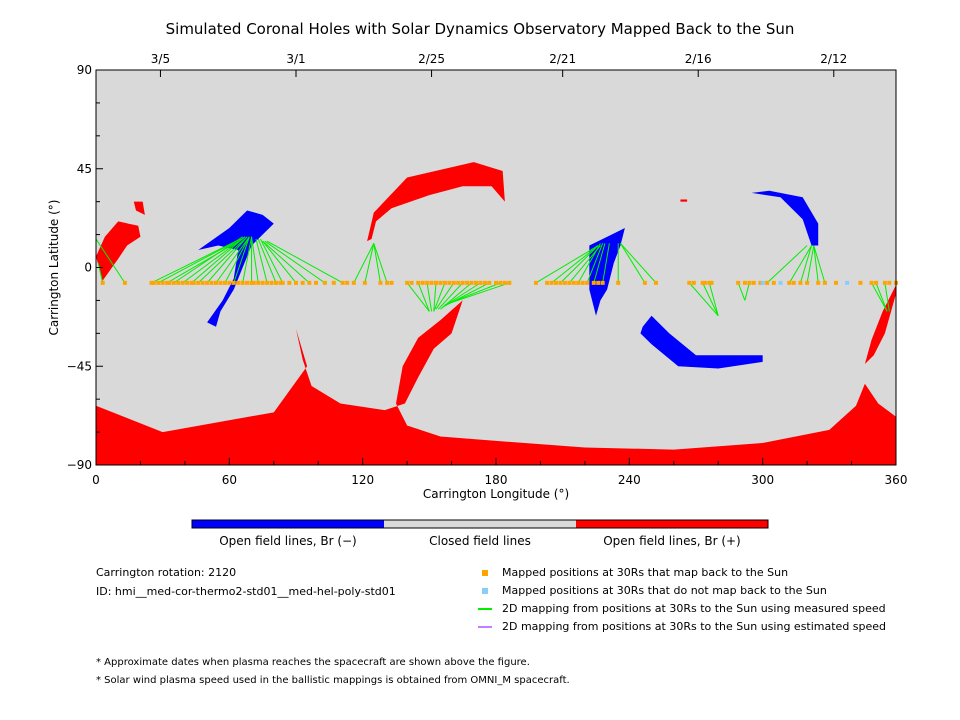 The height and width of the screenshot is (720, 960). What do you see at coordinates (79, 366) in the screenshot?
I see `y-tick-label: −45` at bounding box center [79, 366].